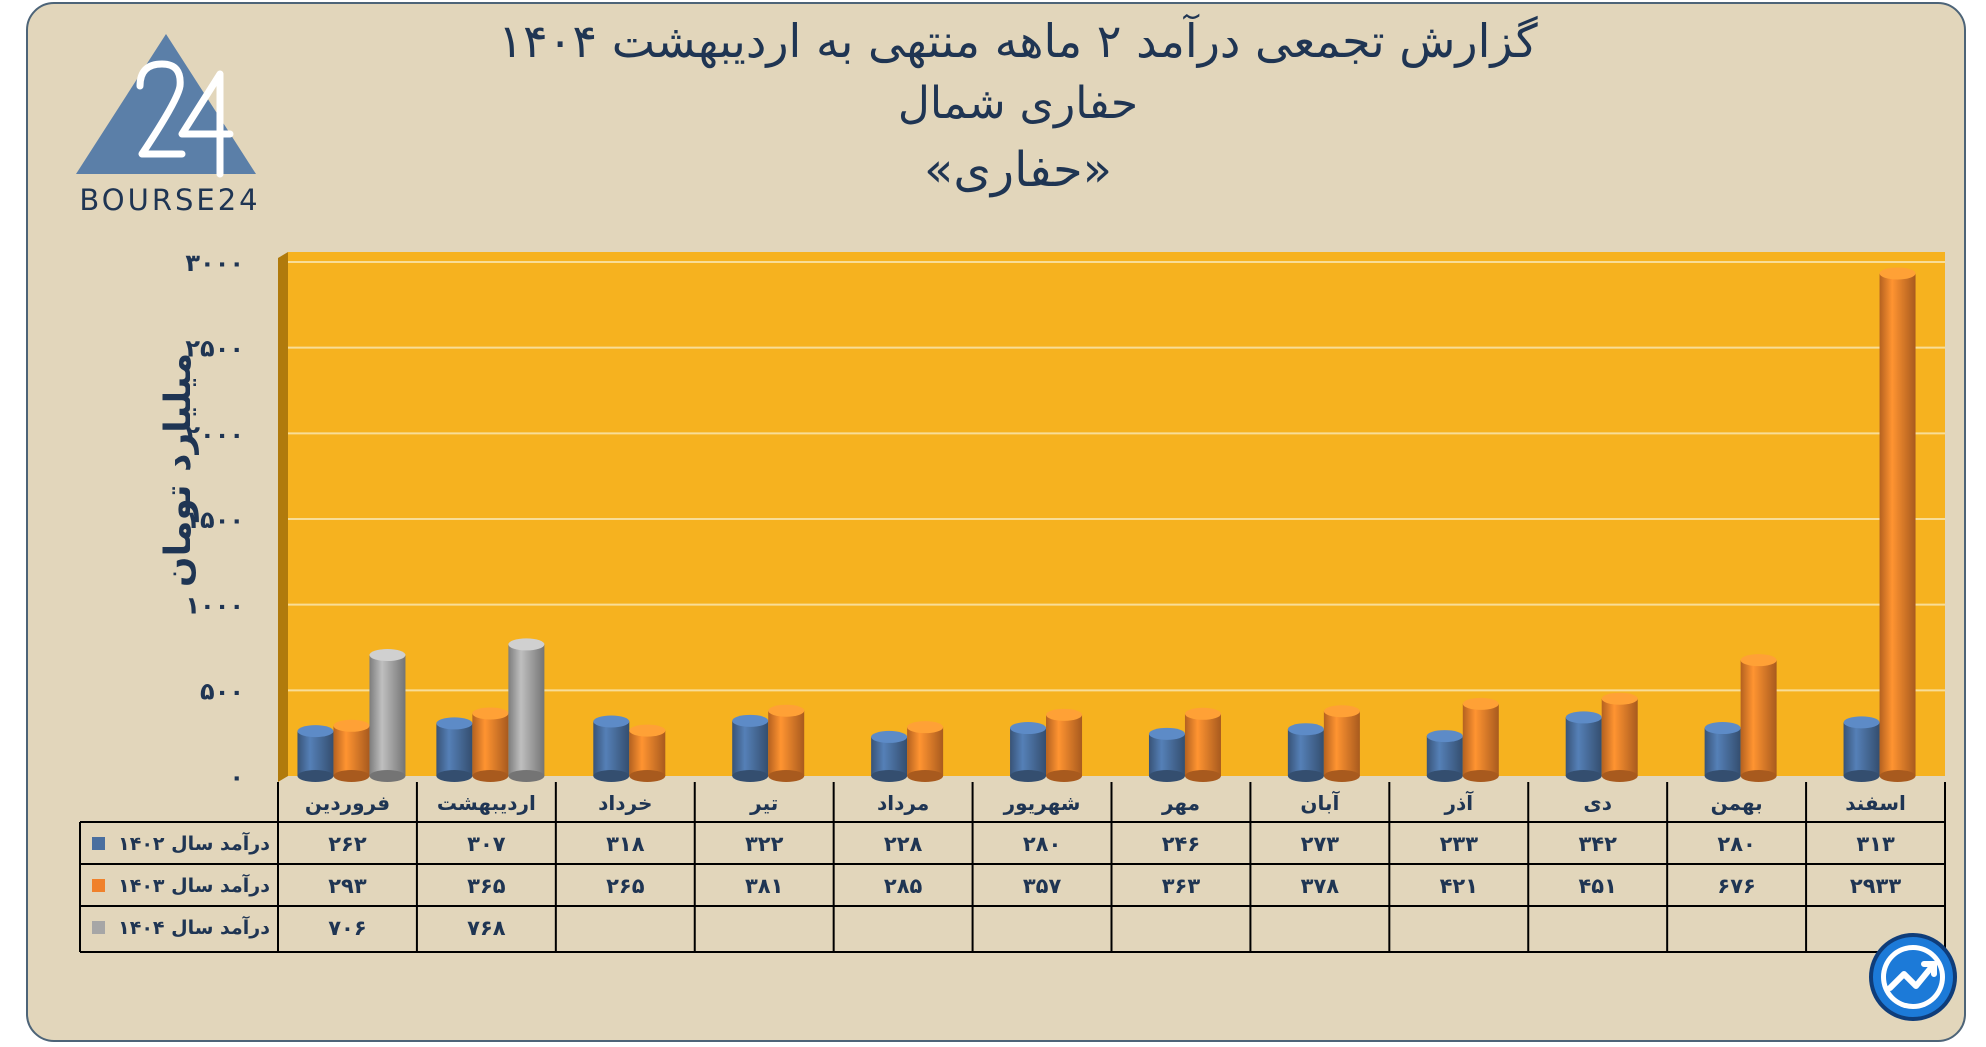 This screenshot has height=1047, width=1986. I want to click on data-label: ۳۲۲, so click(764, 844).